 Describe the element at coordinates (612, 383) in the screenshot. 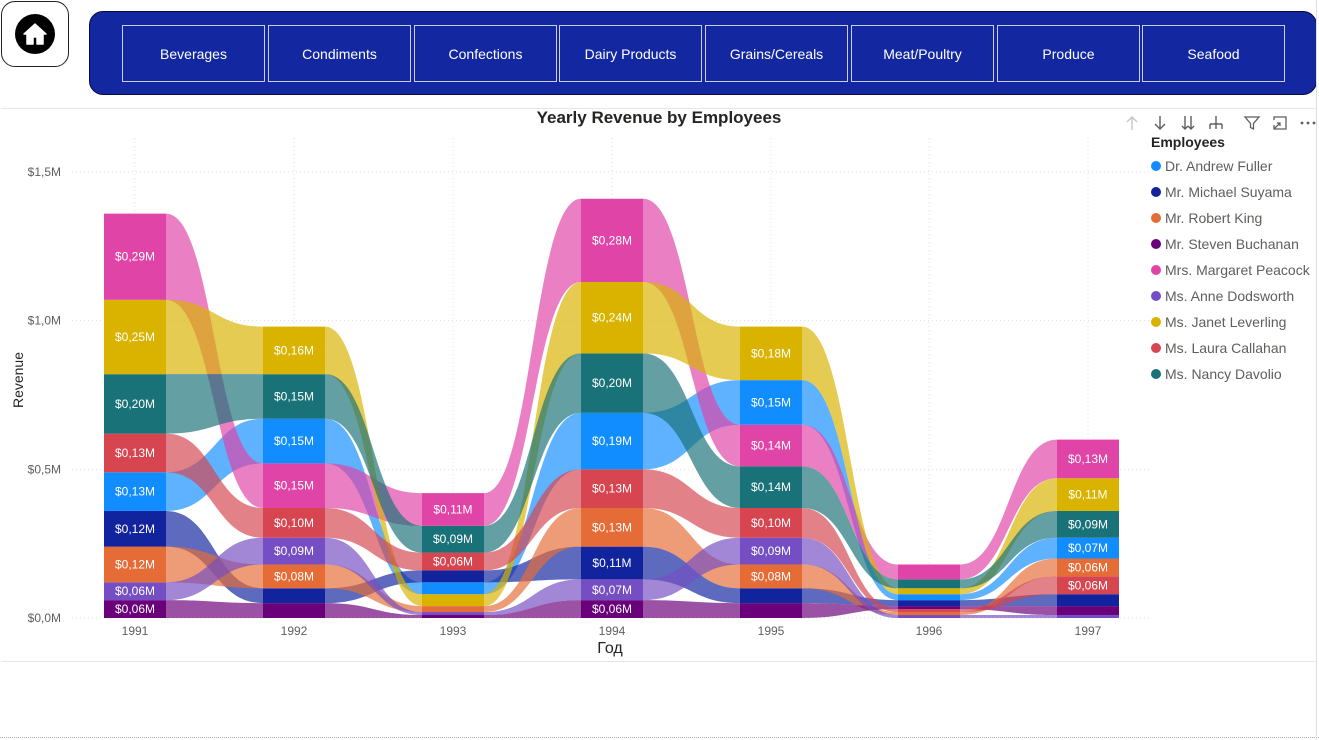

I see `bar-segment-ms-nancy-davolio-1994` at that location.